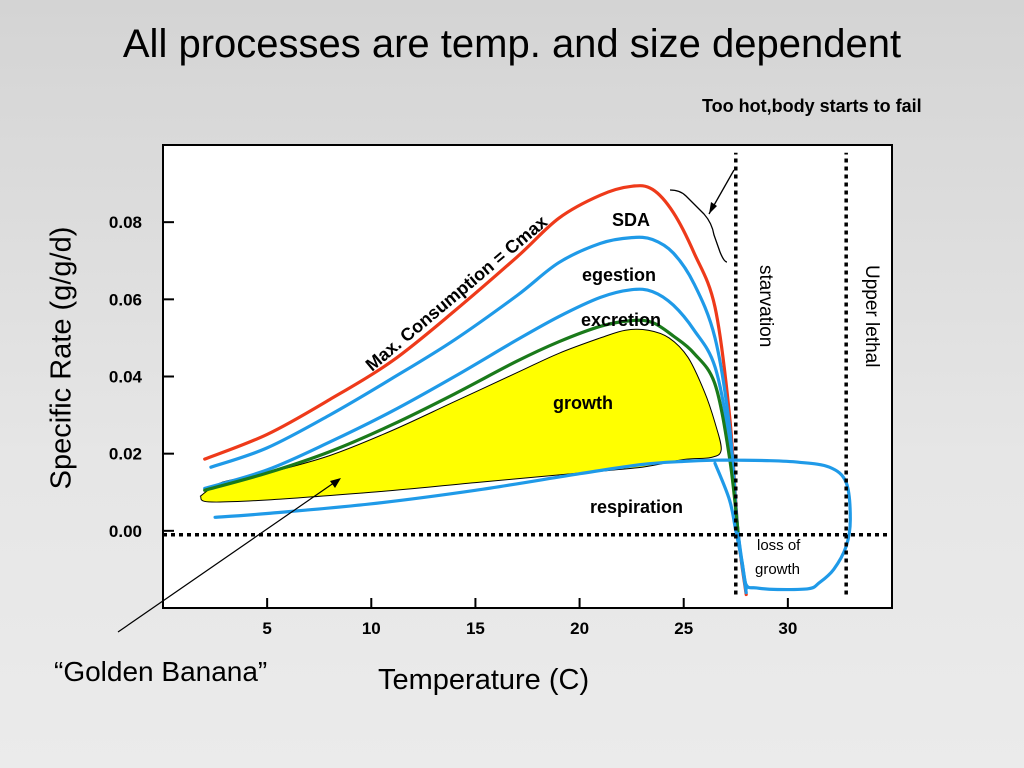  Describe the element at coordinates (579, 628) in the screenshot. I see `x-tick-label: 20` at that location.